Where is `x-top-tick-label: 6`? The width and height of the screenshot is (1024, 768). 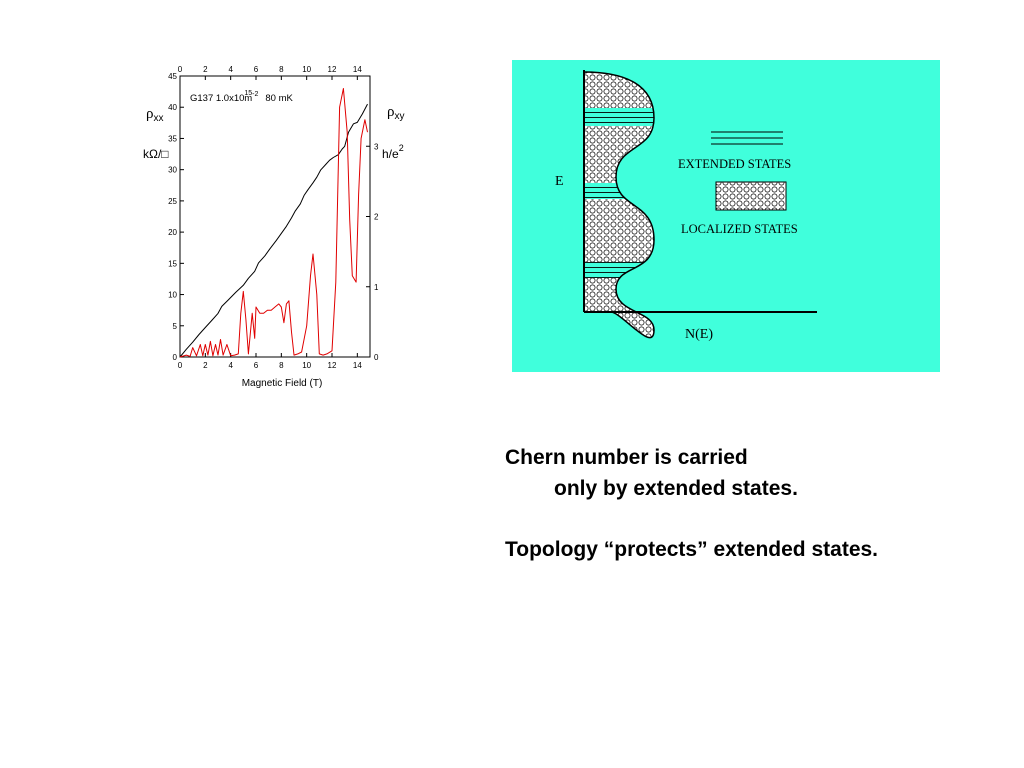
x-top-tick-label: 6 is located at coordinates (256, 69).